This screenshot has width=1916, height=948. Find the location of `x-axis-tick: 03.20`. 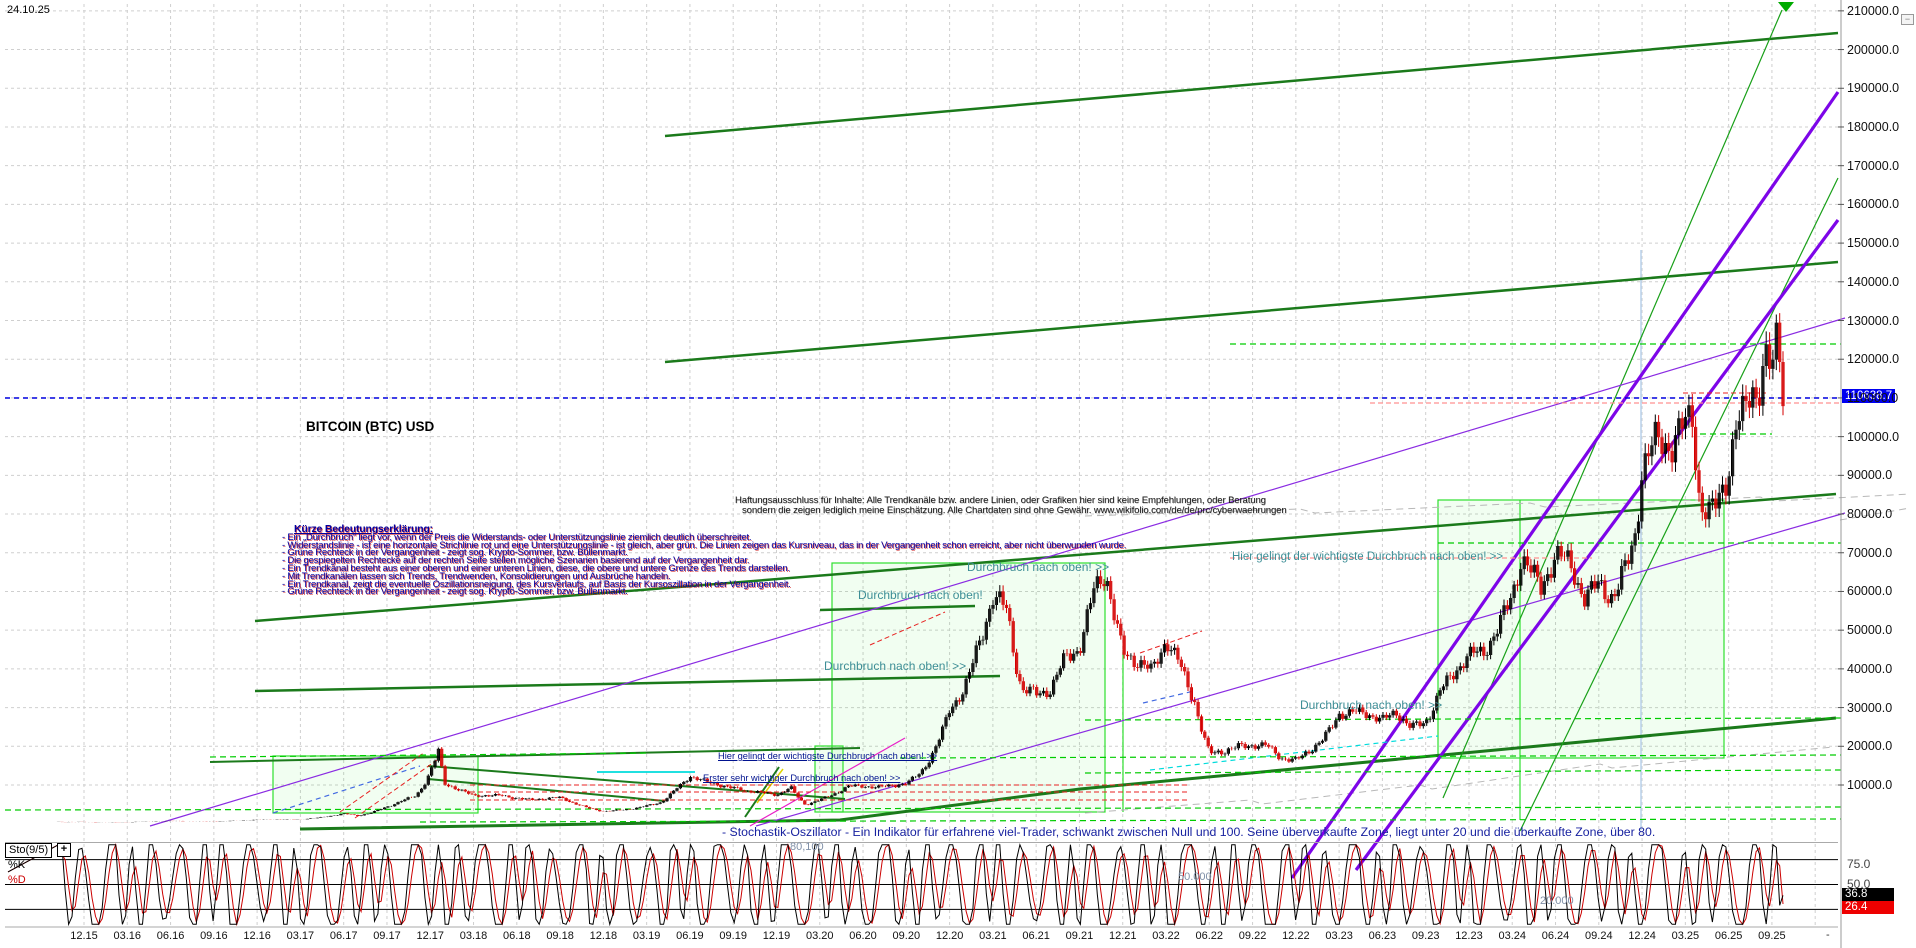

x-axis-tick: 03.20 is located at coordinates (819, 936).